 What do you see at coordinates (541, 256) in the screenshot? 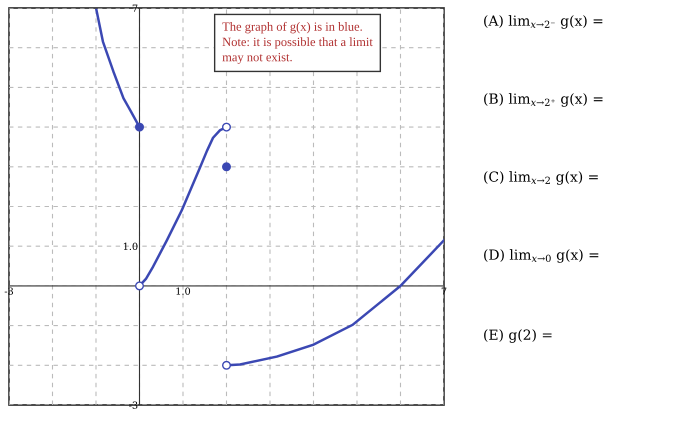
I see `text: (D) lim$_{x→0}$ g(x) =` at bounding box center [541, 256].